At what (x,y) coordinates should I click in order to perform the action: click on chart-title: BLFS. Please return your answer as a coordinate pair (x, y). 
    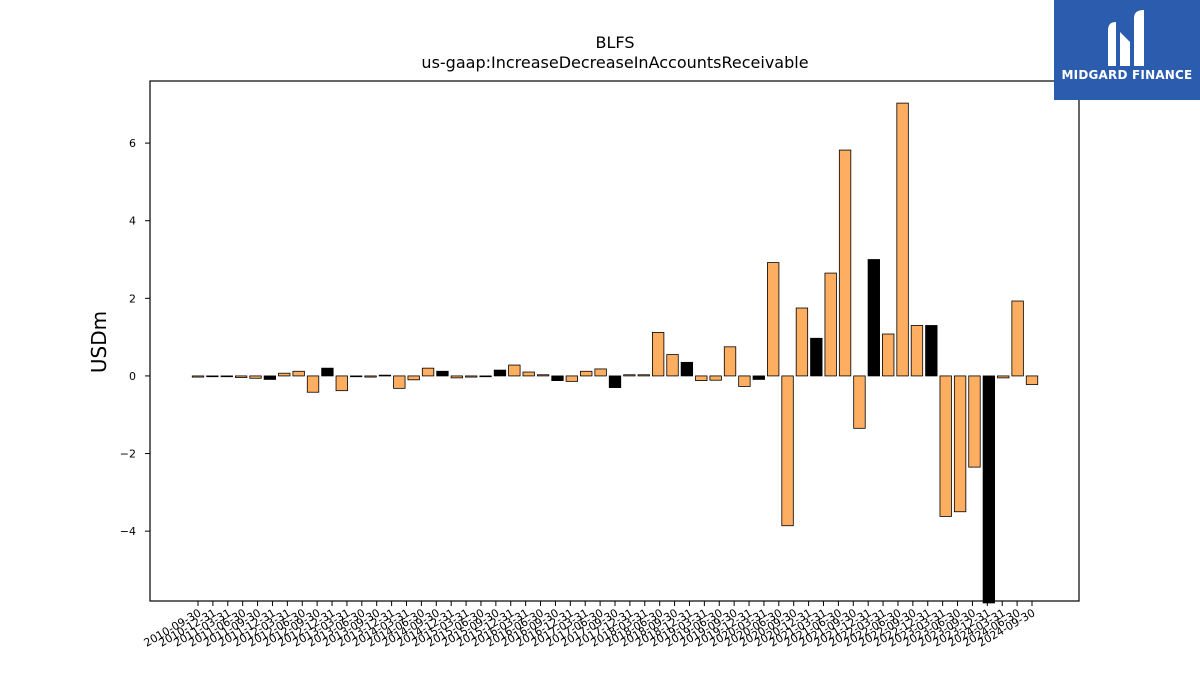
    Looking at the image, I should click on (615, 42).